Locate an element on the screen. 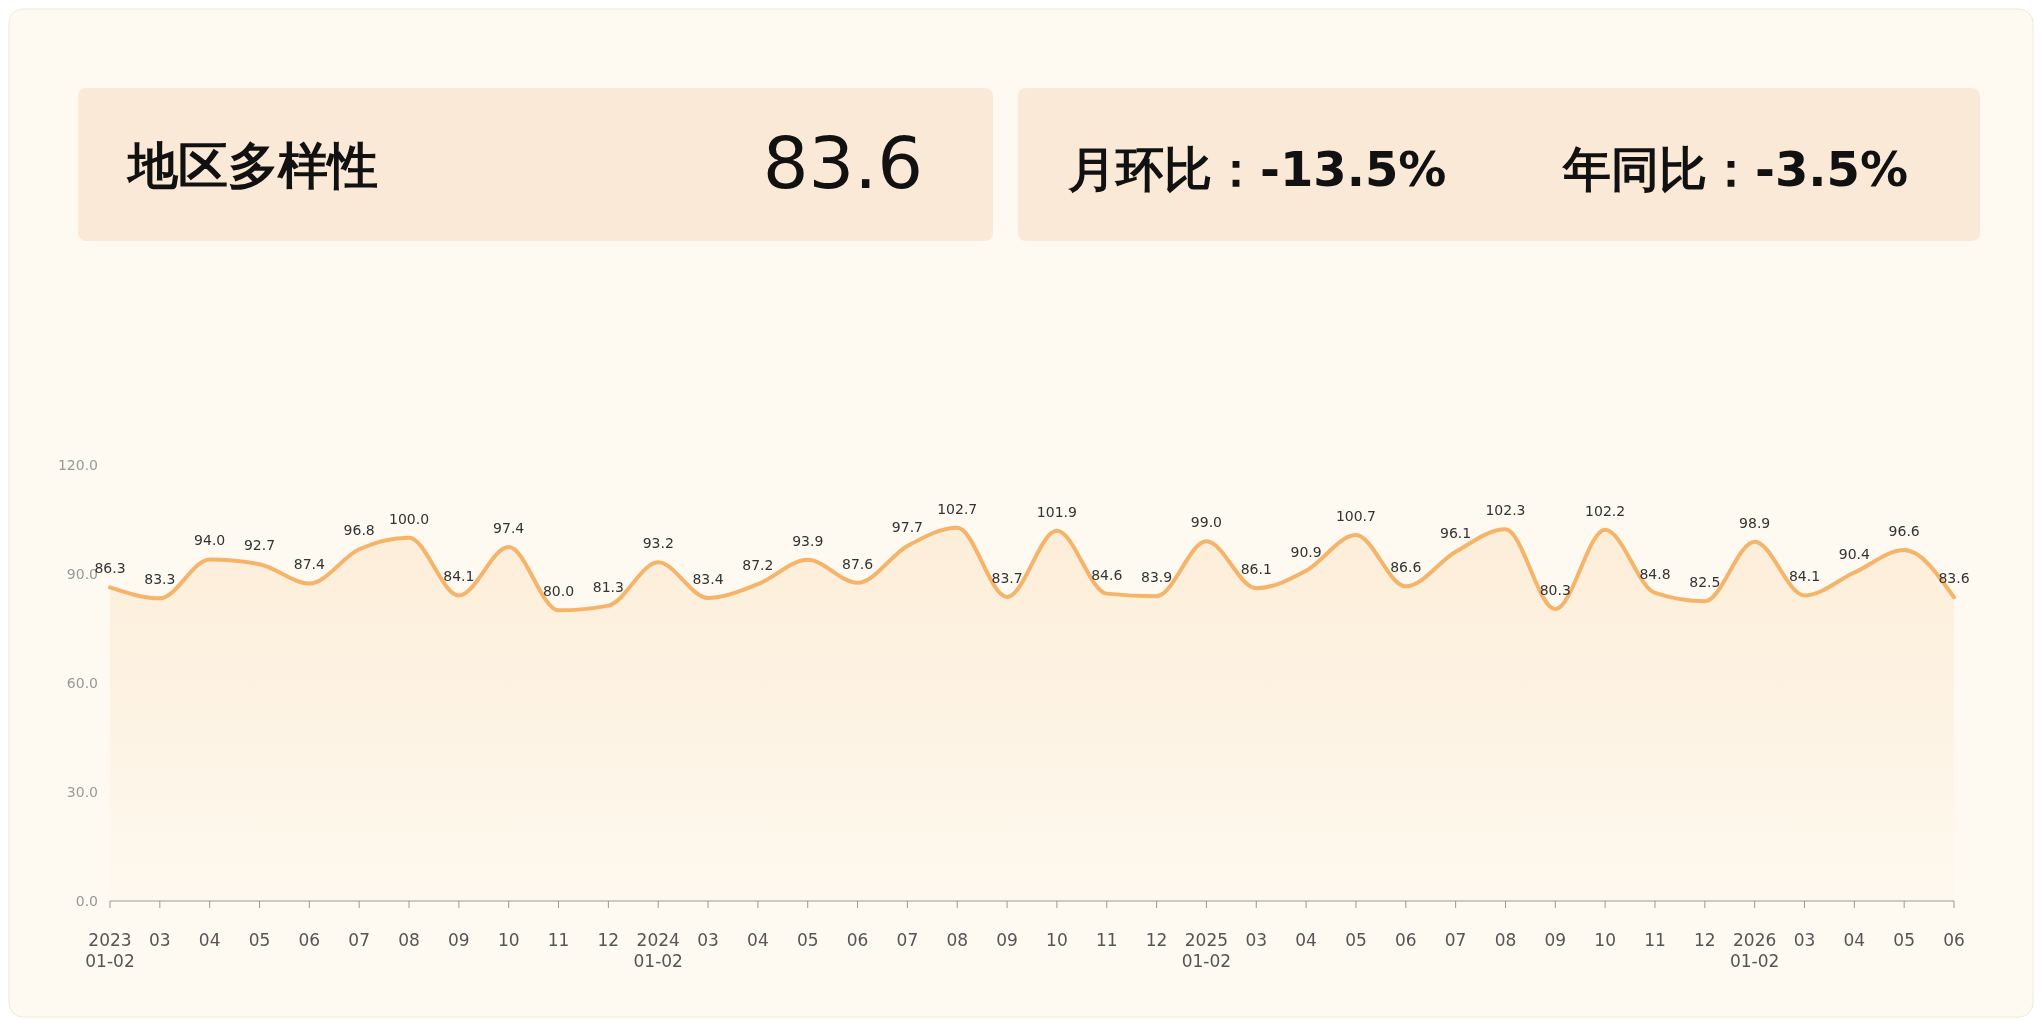  y-tick-label: 0.0 is located at coordinates (86, 901).